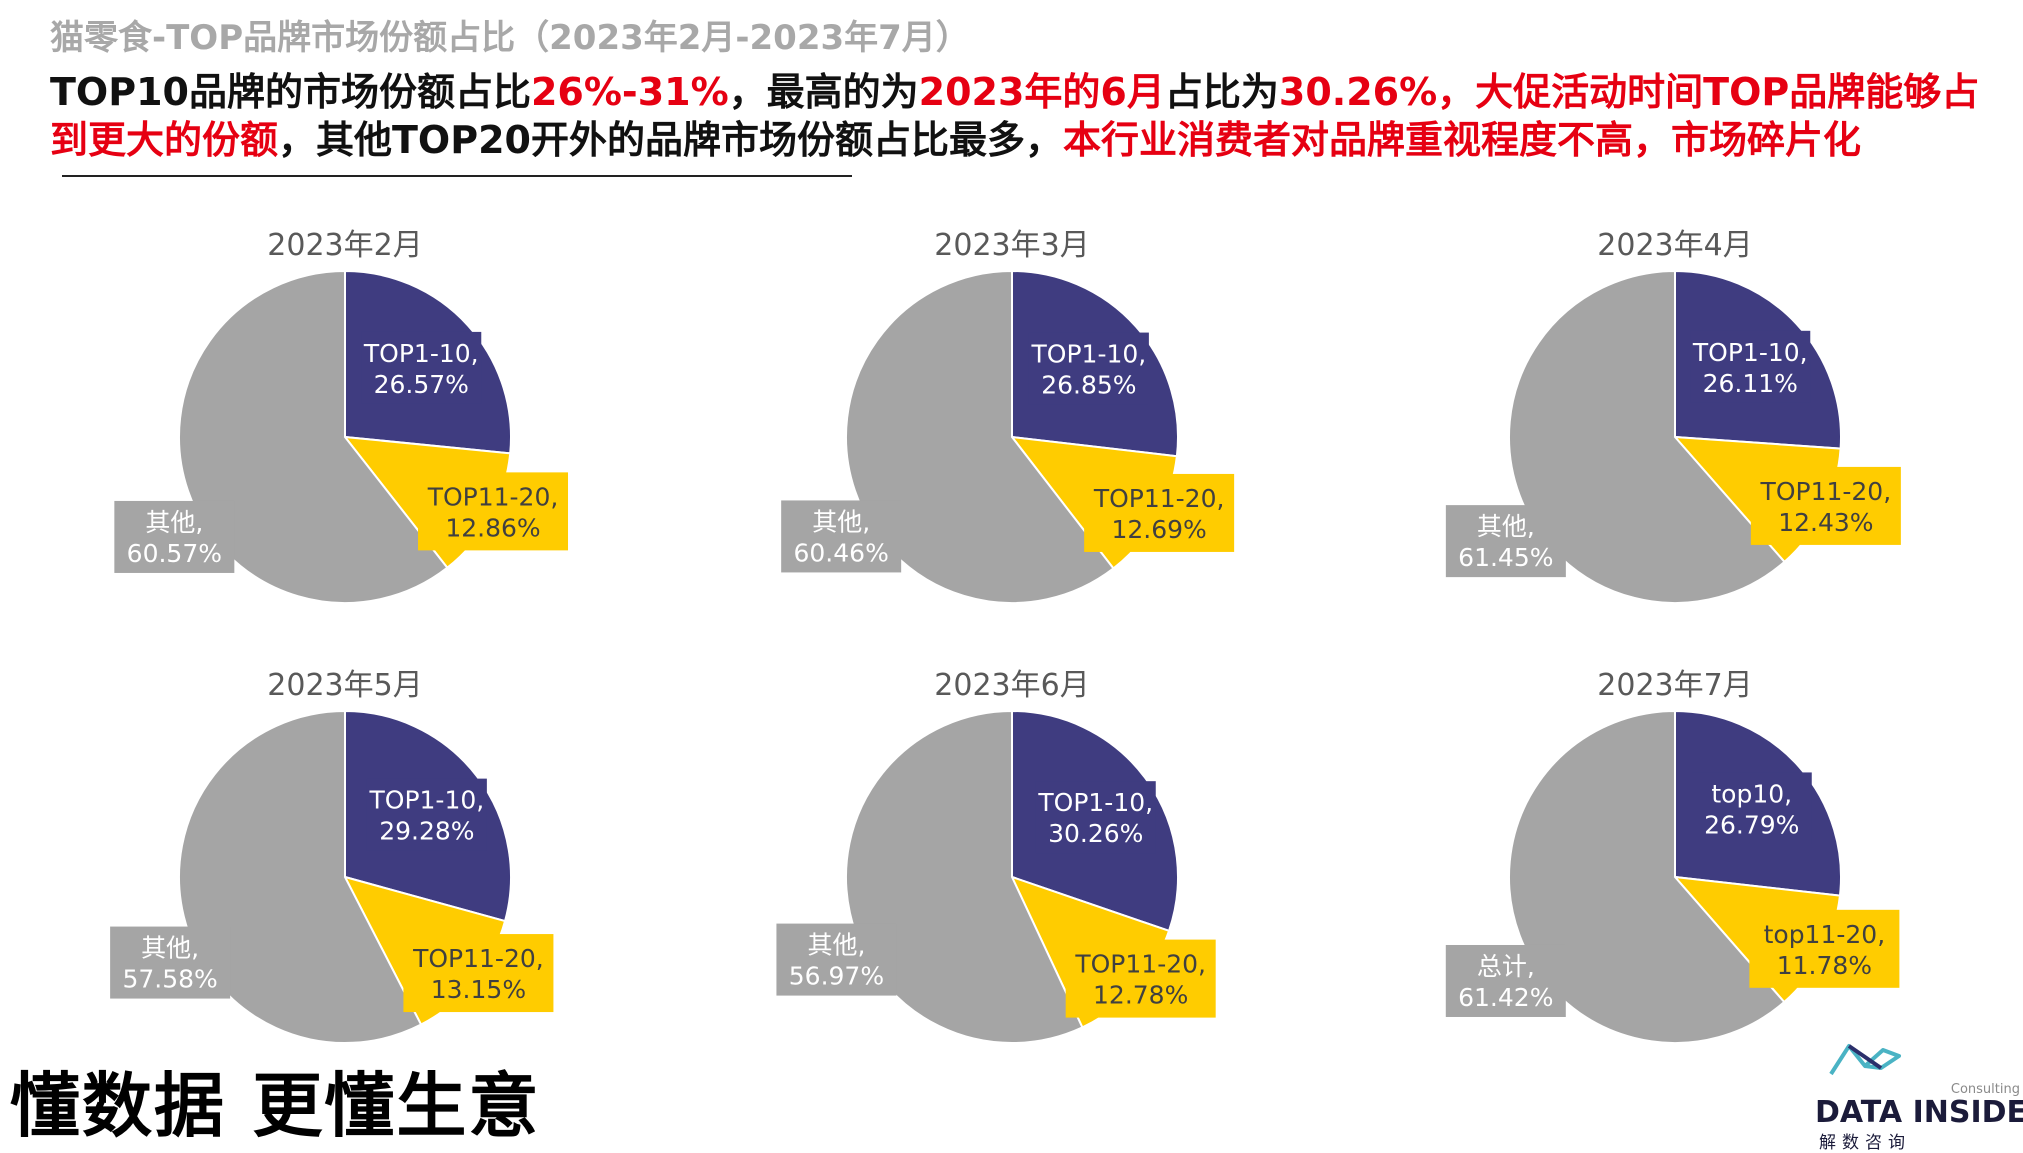 The height and width of the screenshot is (1153, 2023). I want to click on headline-highlight: 2023年的6月, so click(1041, 92).